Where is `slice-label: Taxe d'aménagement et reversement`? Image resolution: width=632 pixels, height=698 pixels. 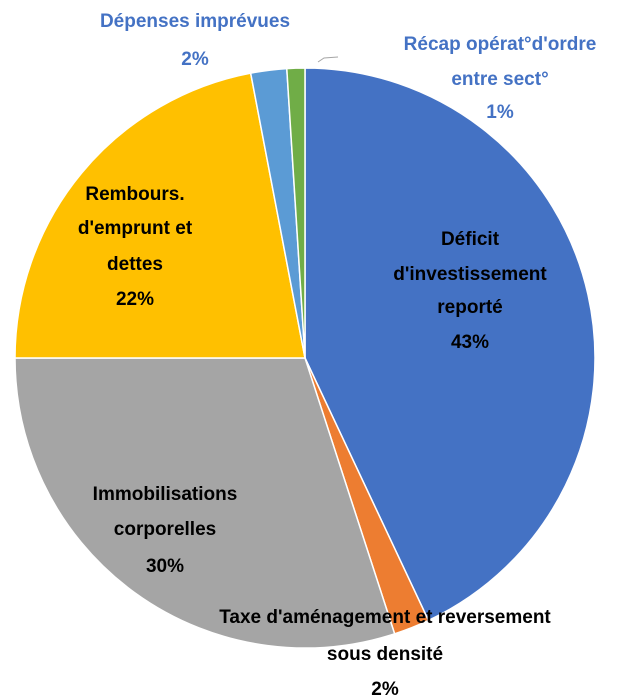 slice-label: Taxe d'aménagement et reversement is located at coordinates (385, 617).